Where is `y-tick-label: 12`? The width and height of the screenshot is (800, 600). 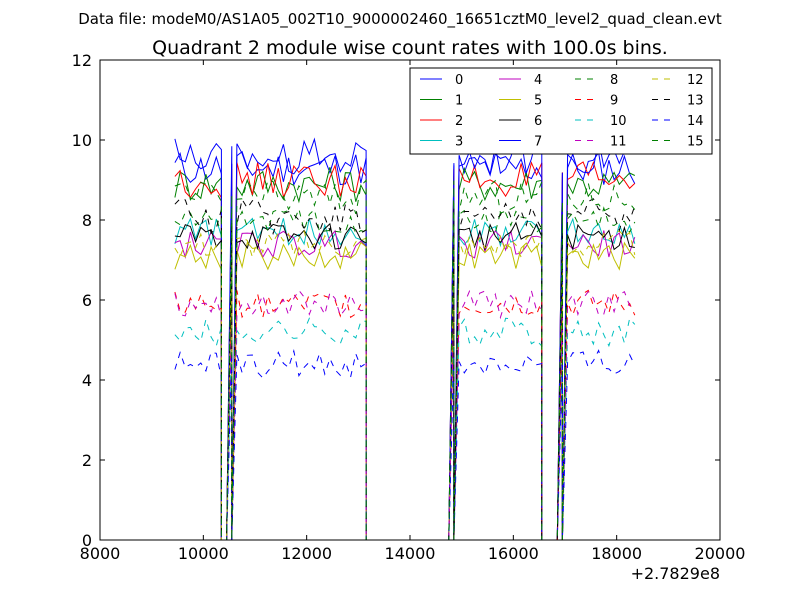 y-tick-label: 12 is located at coordinates (82, 60).